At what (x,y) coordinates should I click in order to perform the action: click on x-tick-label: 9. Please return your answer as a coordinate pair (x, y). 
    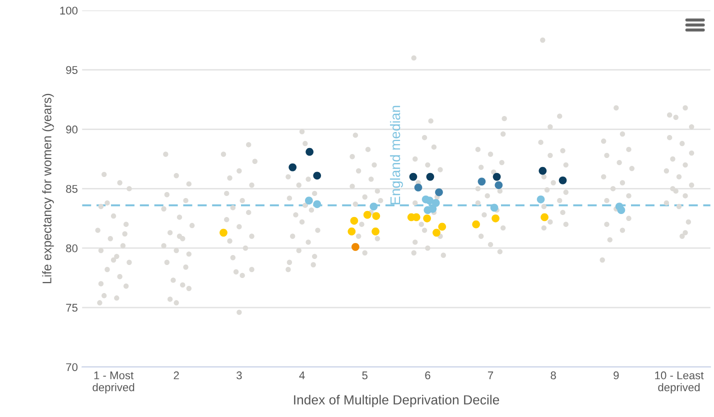
    Looking at the image, I should click on (616, 375).